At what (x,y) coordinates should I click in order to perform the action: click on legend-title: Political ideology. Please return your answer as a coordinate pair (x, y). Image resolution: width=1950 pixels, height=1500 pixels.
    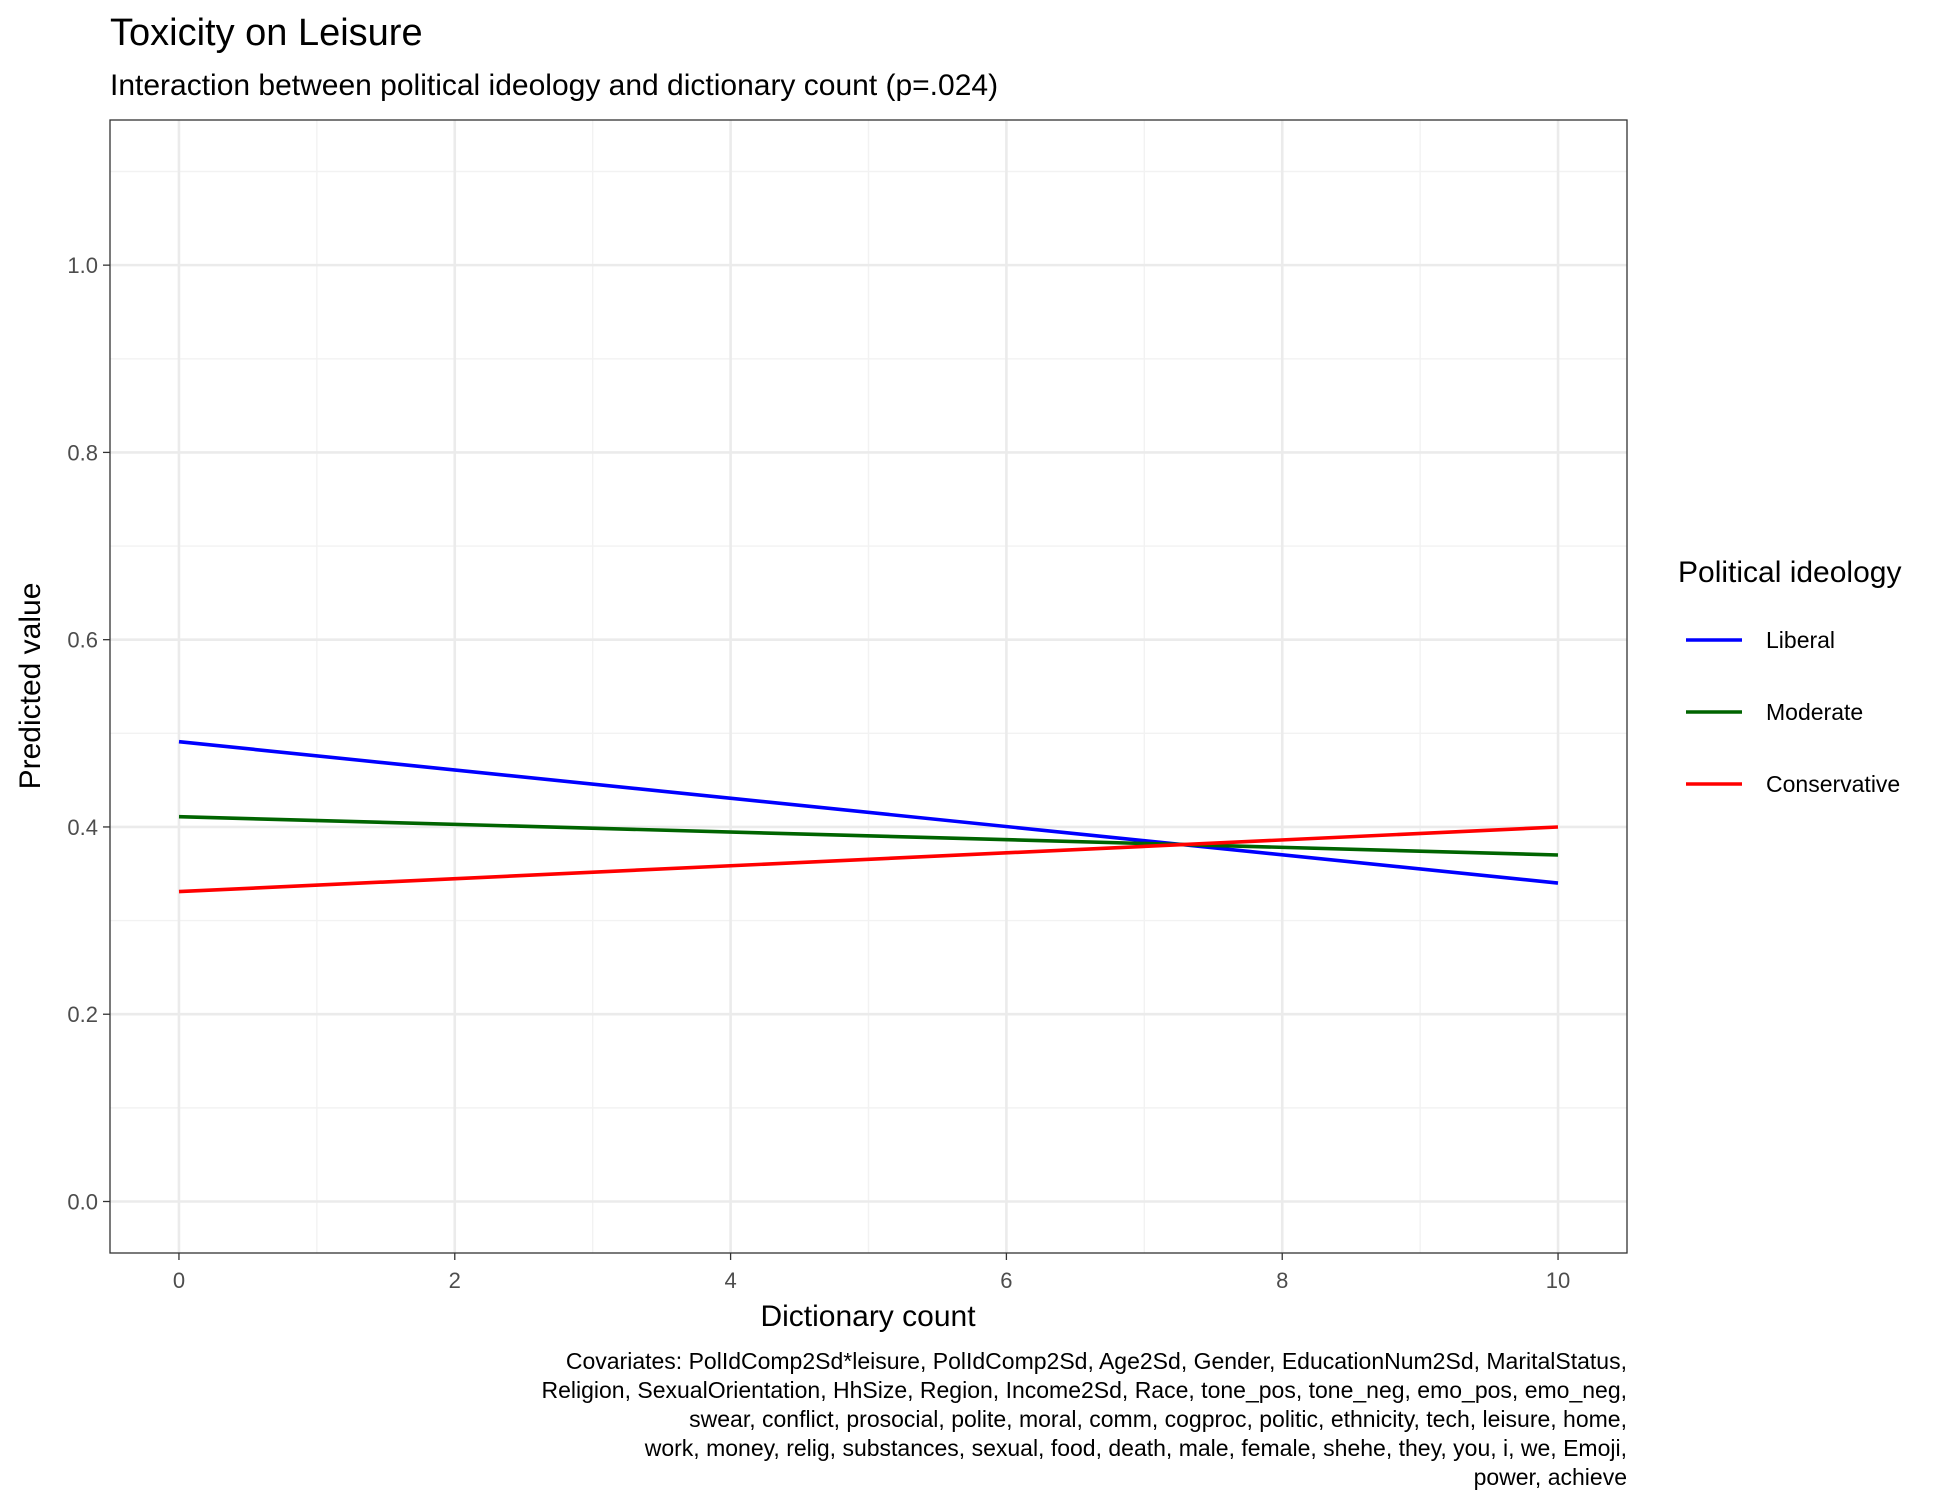
    Looking at the image, I should click on (1789, 572).